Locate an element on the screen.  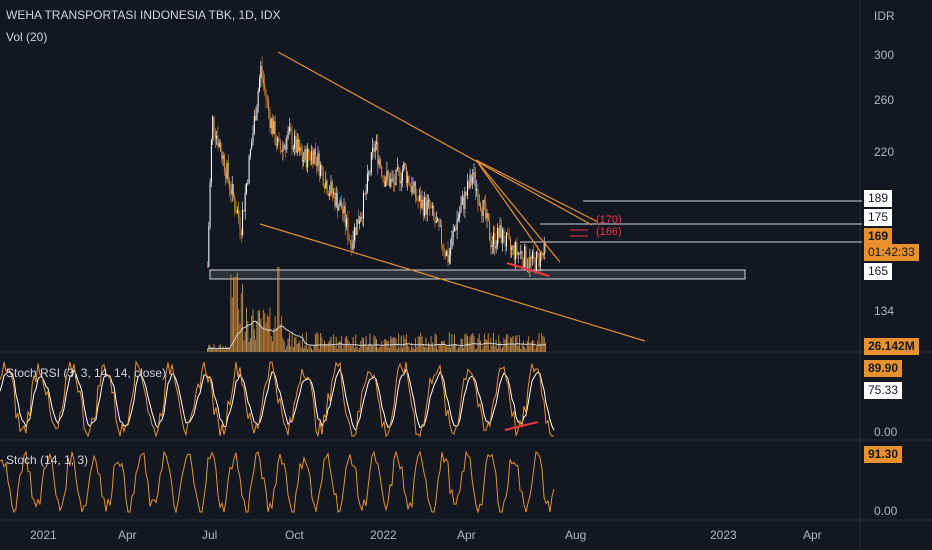
support-zone is located at coordinates (477, 274).